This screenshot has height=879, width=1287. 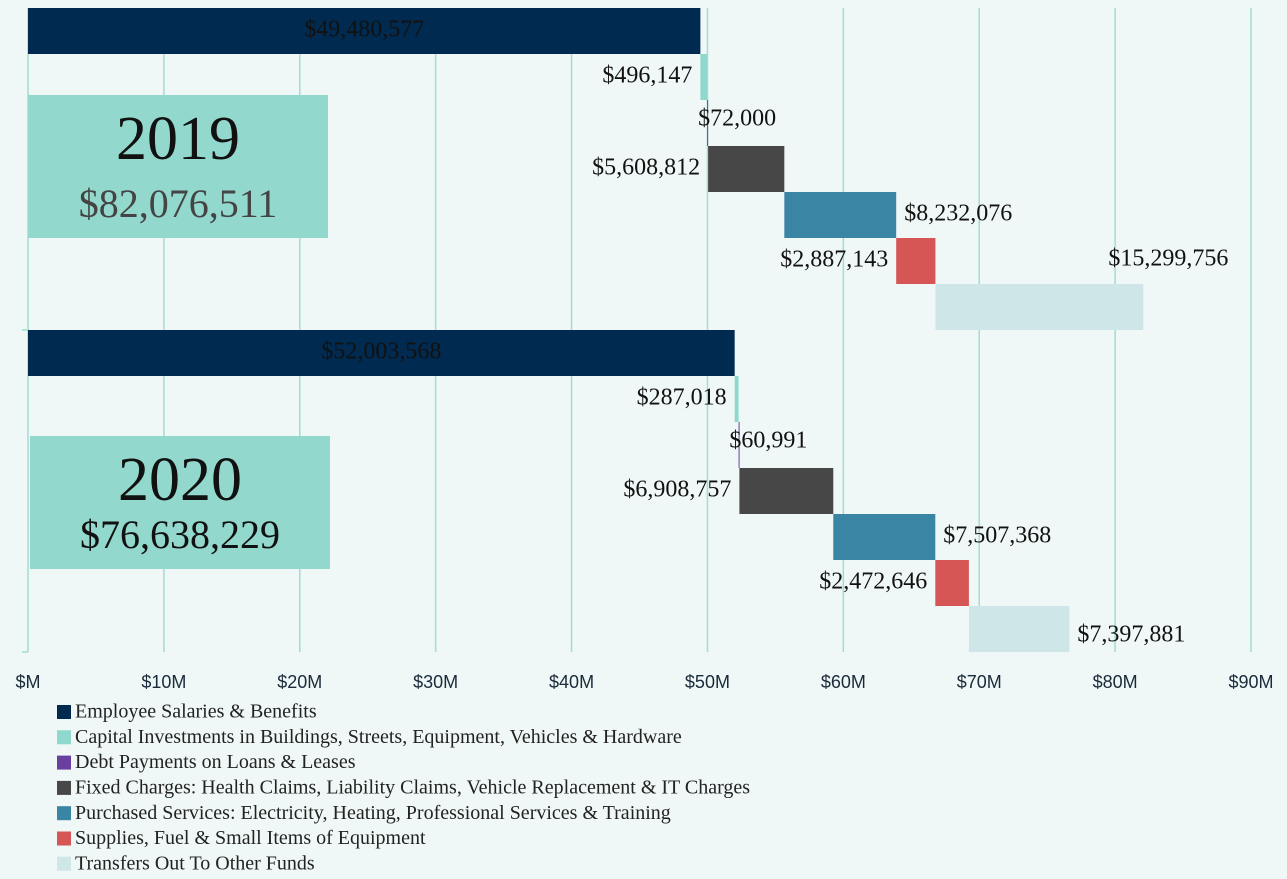 I want to click on value-label: $72,000, so click(x=737, y=119).